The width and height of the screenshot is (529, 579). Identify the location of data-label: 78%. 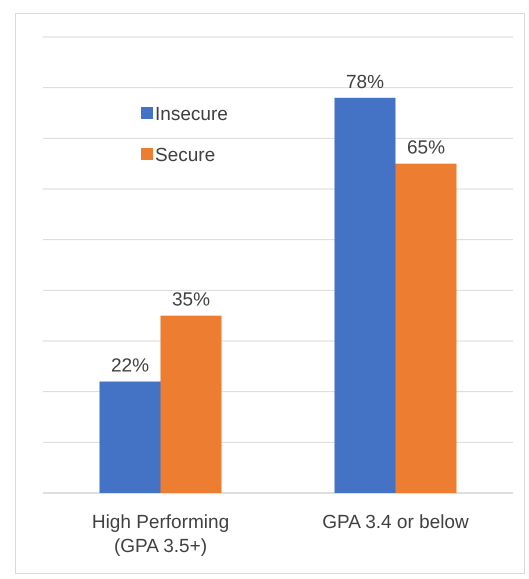
(365, 82).